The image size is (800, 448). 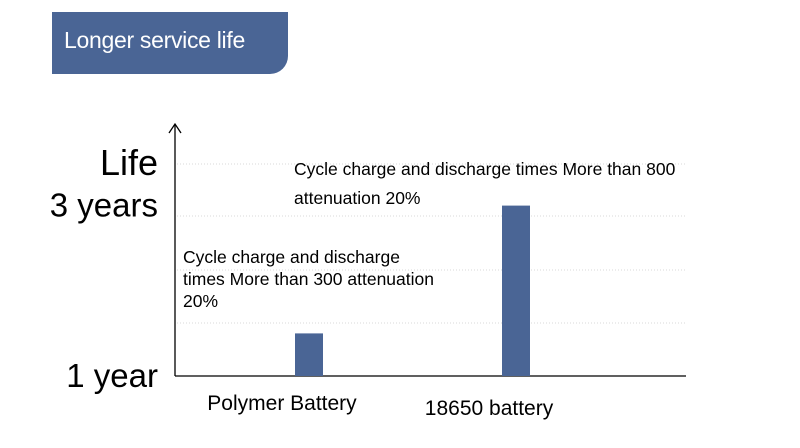 What do you see at coordinates (154, 40) in the screenshot?
I see `chart-title: Longer service life` at bounding box center [154, 40].